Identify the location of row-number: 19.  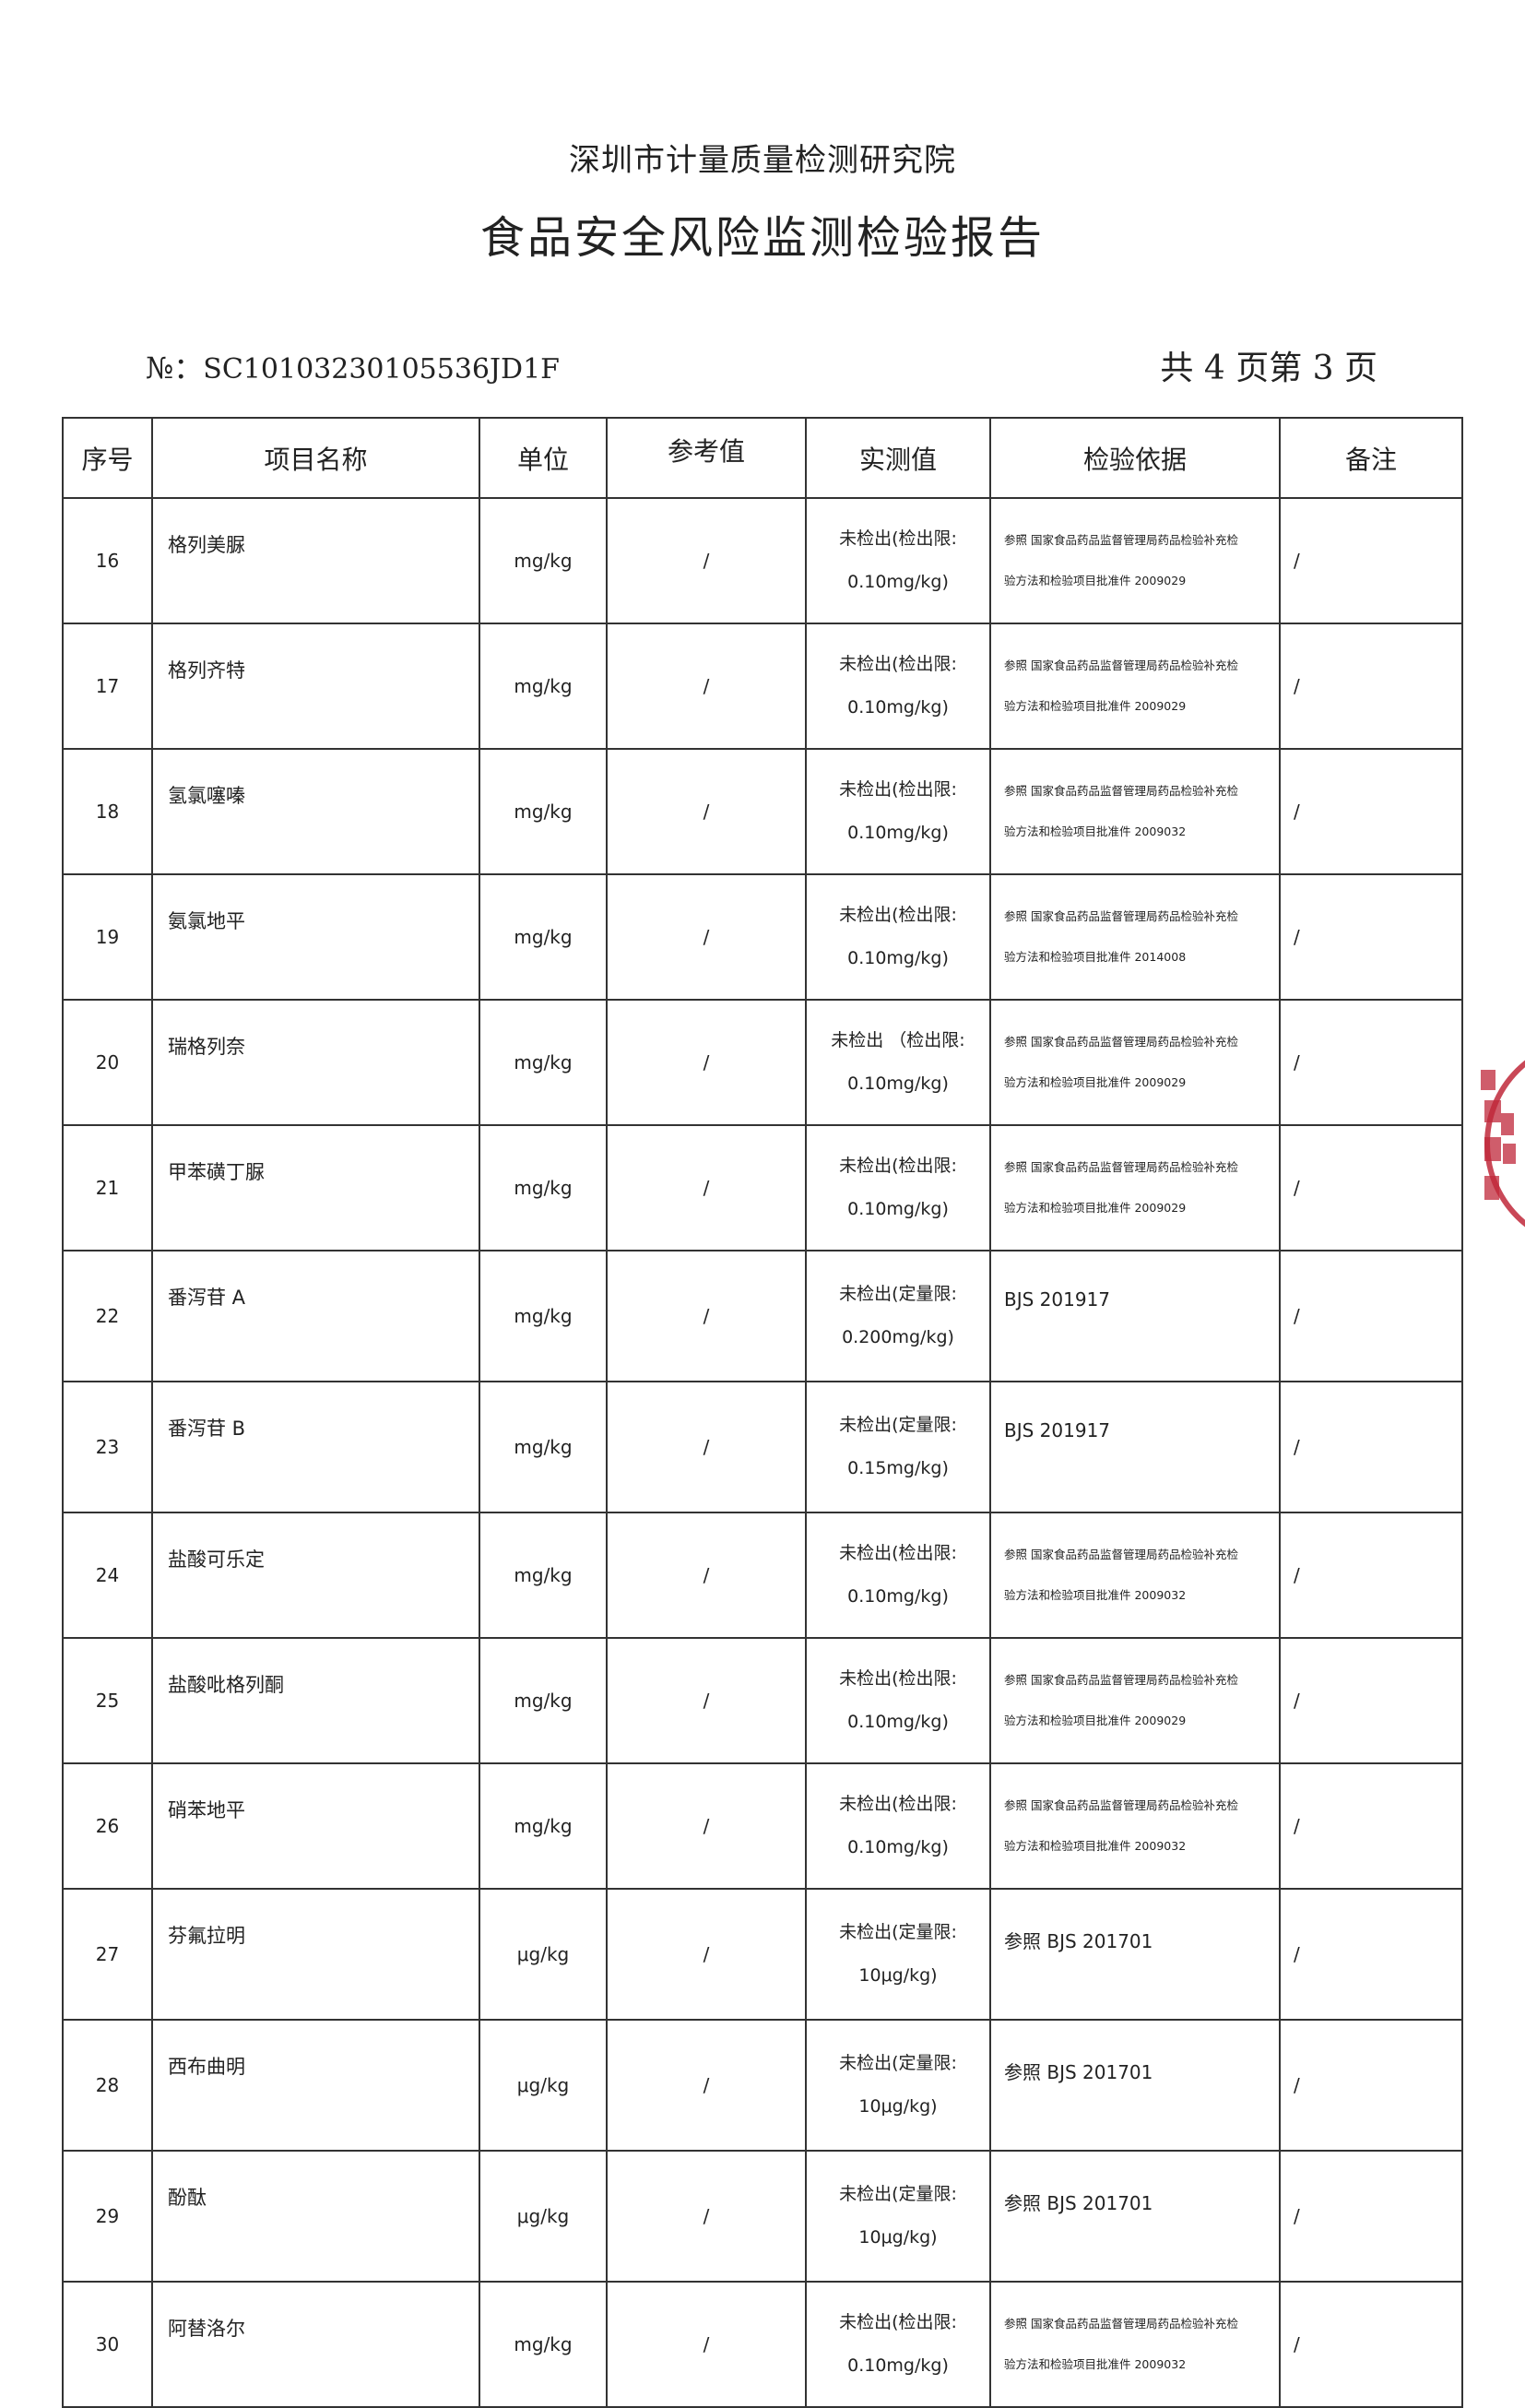
(107, 937).